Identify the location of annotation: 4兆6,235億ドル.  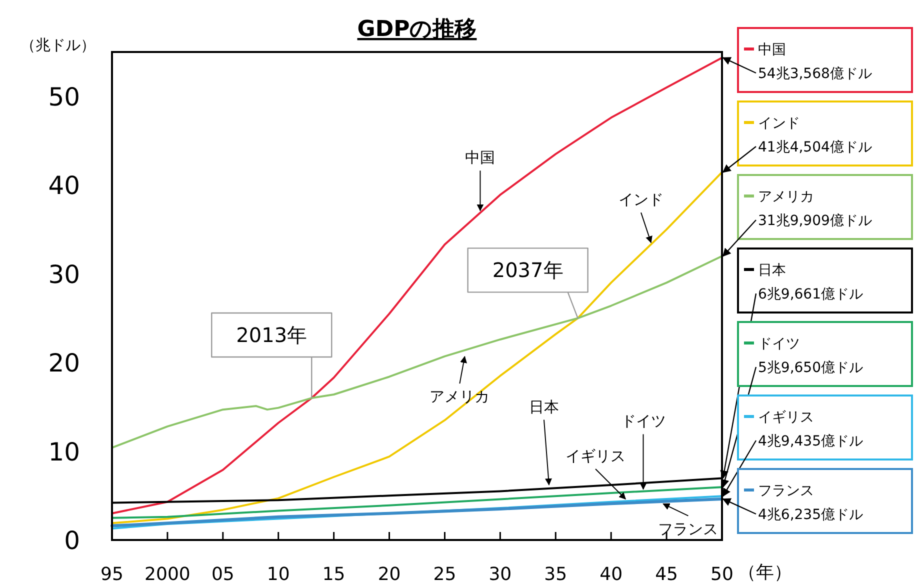
(810, 515).